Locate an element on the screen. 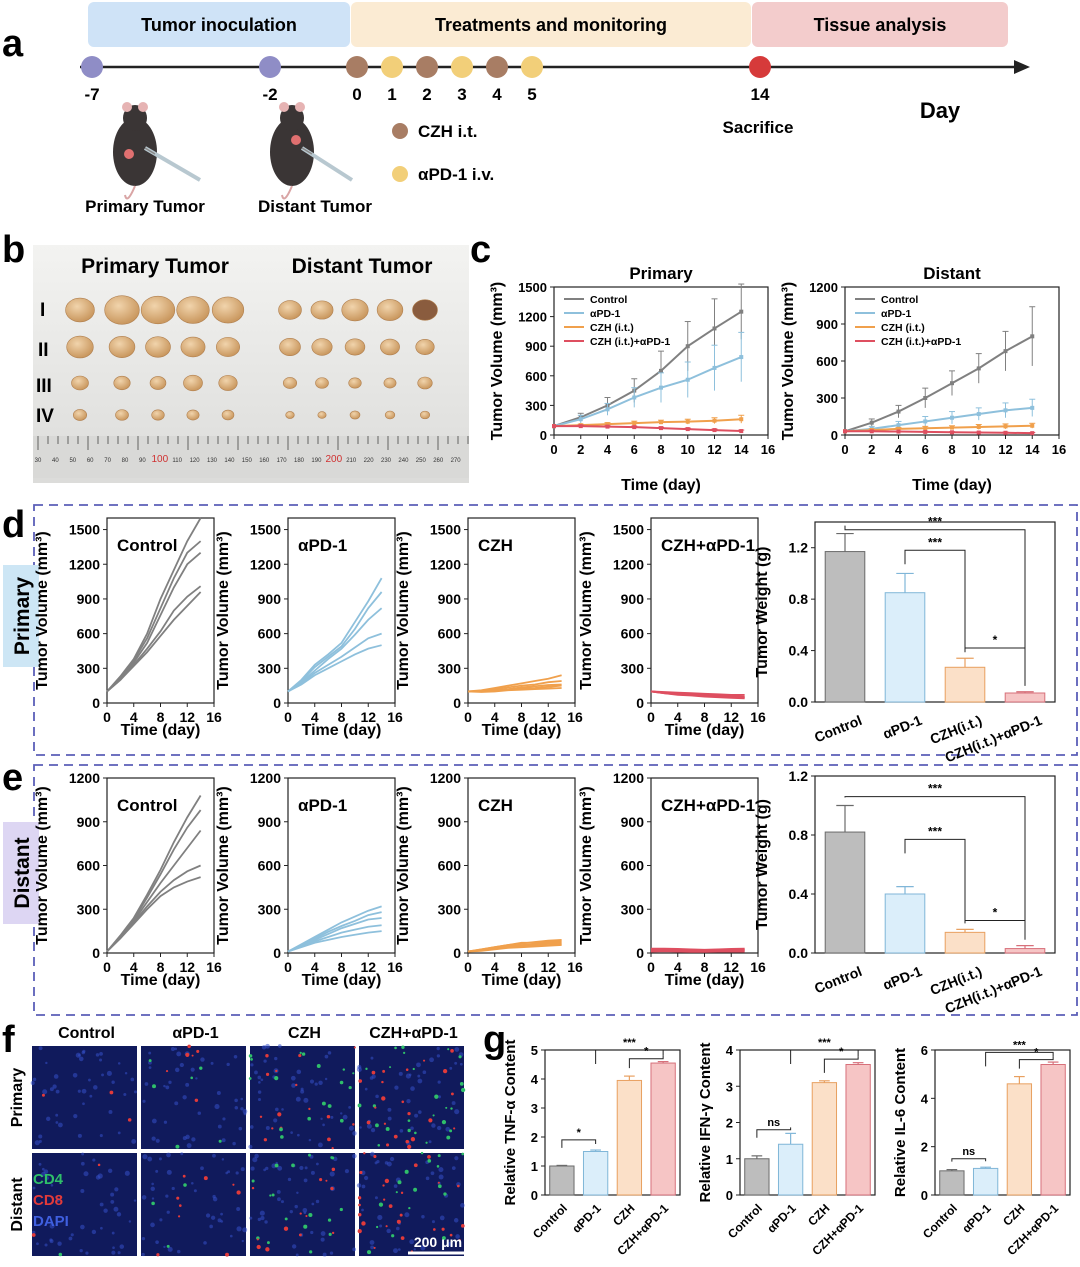  x-tick-label: 8 is located at coordinates (705, 967).